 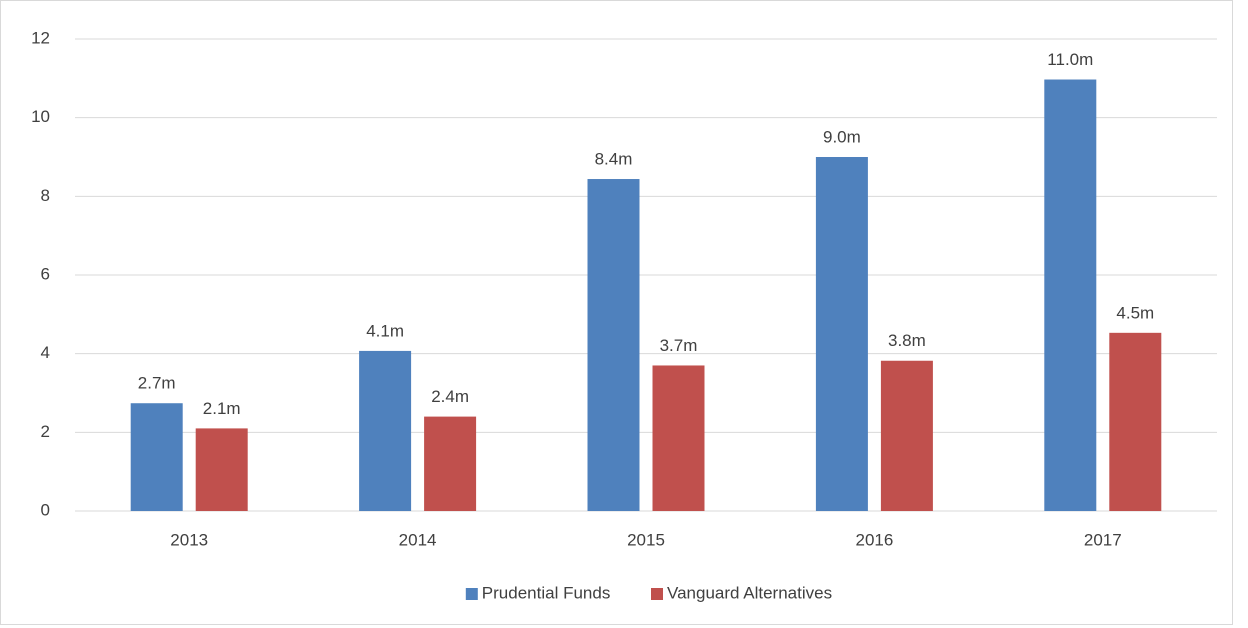 What do you see at coordinates (614, 159) in the screenshot?
I see `data-label: 8.4m` at bounding box center [614, 159].